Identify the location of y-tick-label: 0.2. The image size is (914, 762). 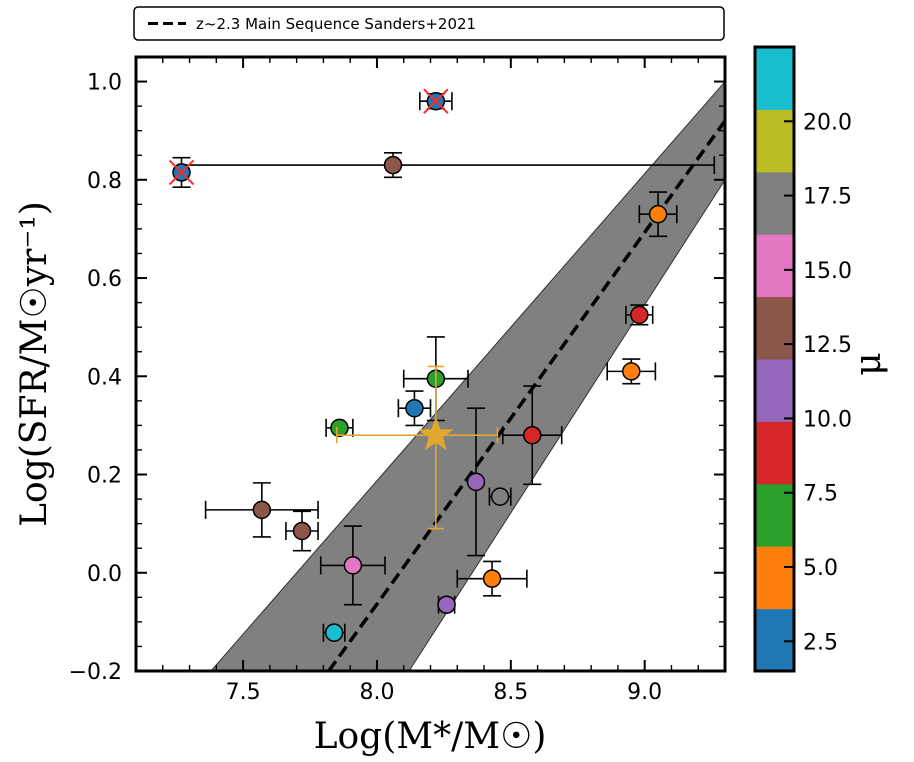
(104, 476).